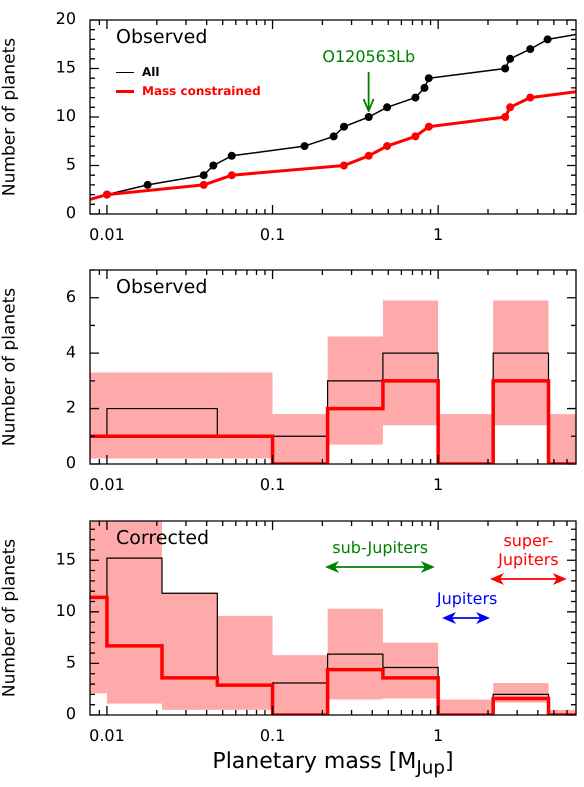  I want to click on y-tick-label: 20, so click(66, 18).